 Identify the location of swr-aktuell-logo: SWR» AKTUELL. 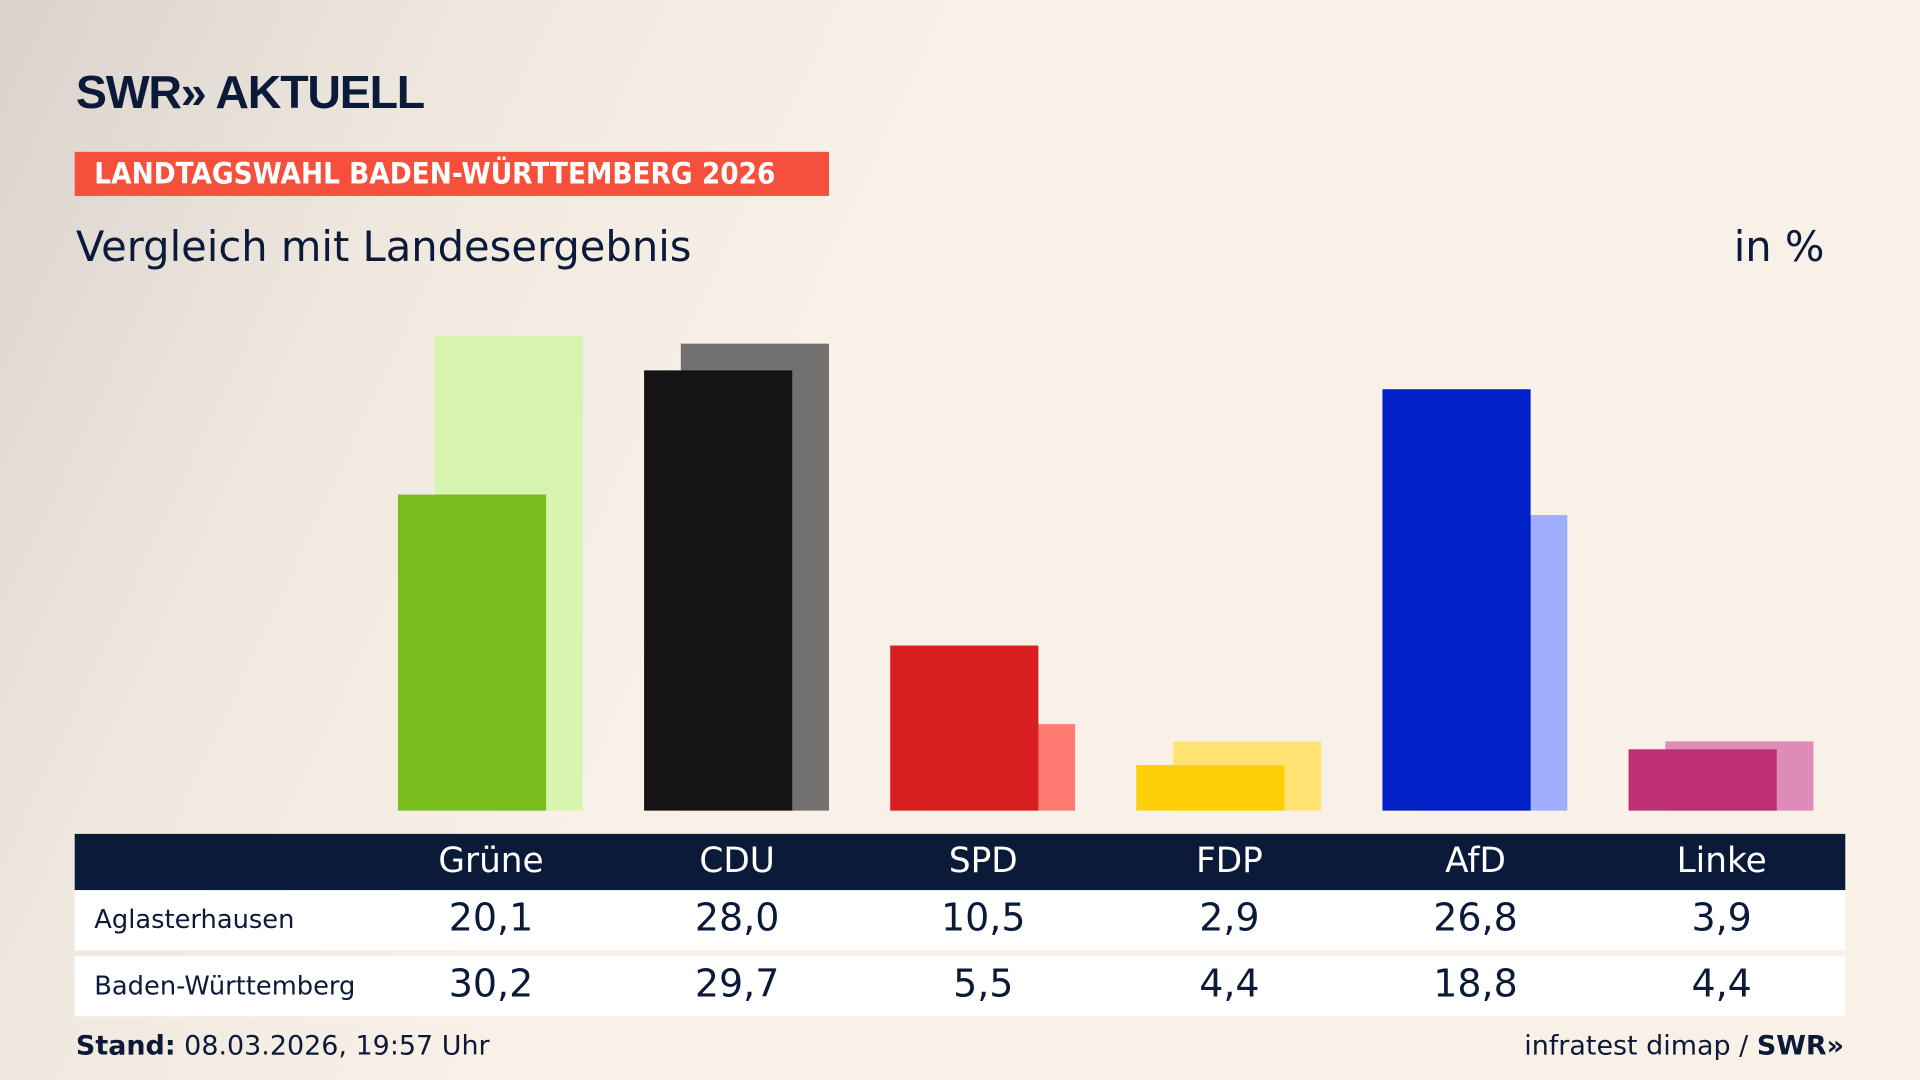
(250, 93).